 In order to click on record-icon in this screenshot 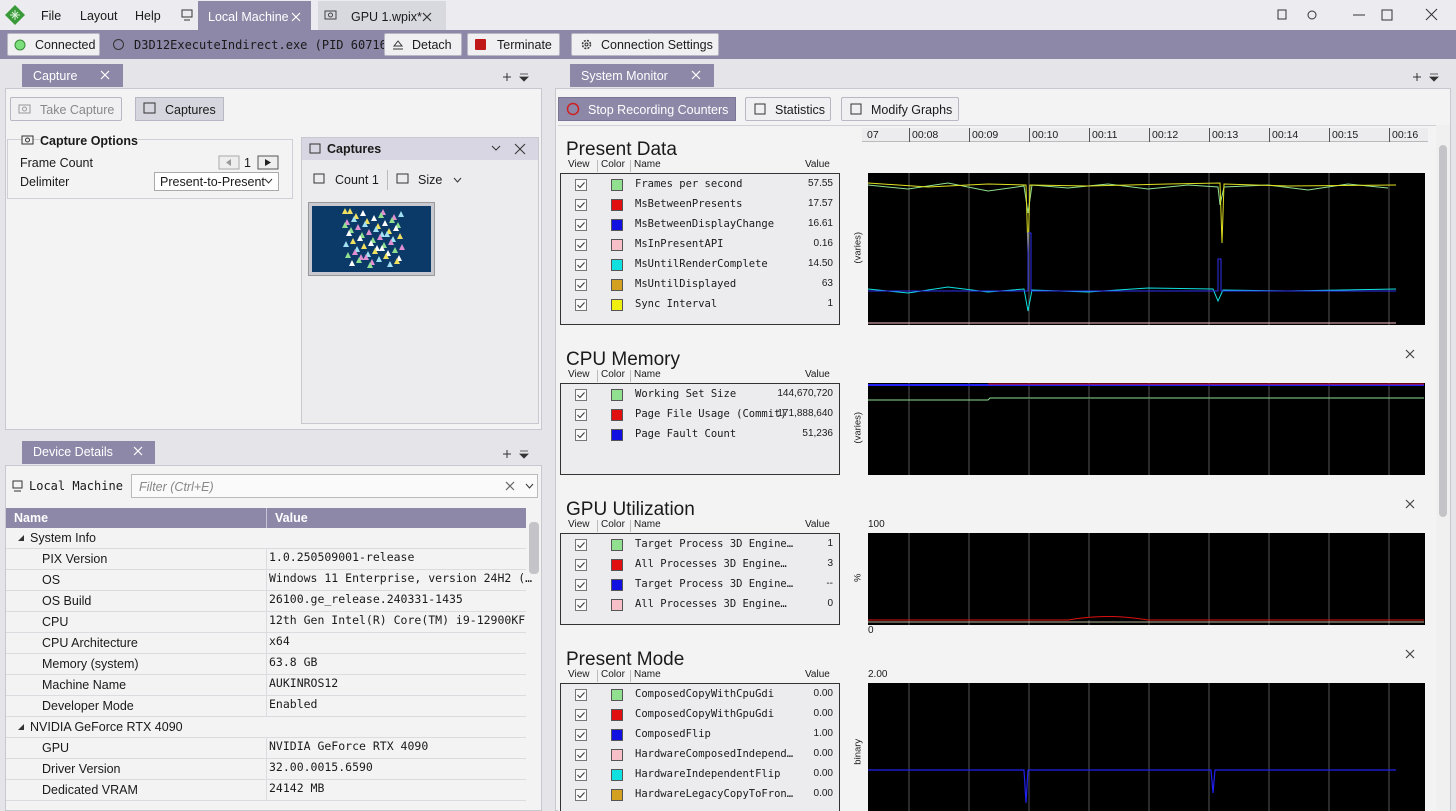, I will do `click(573, 109)`.